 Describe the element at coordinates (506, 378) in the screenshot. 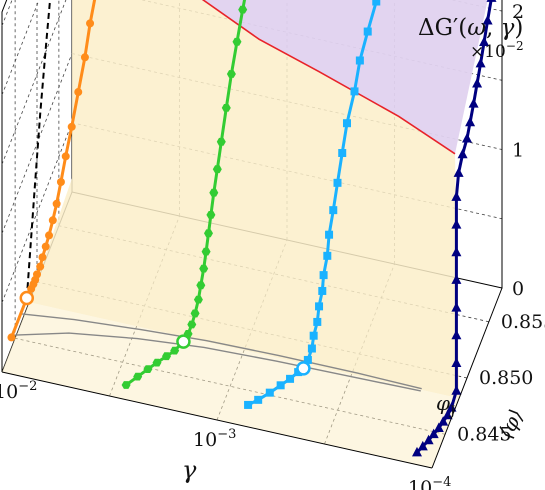

I see `phi-tick-label: 0.850` at that location.